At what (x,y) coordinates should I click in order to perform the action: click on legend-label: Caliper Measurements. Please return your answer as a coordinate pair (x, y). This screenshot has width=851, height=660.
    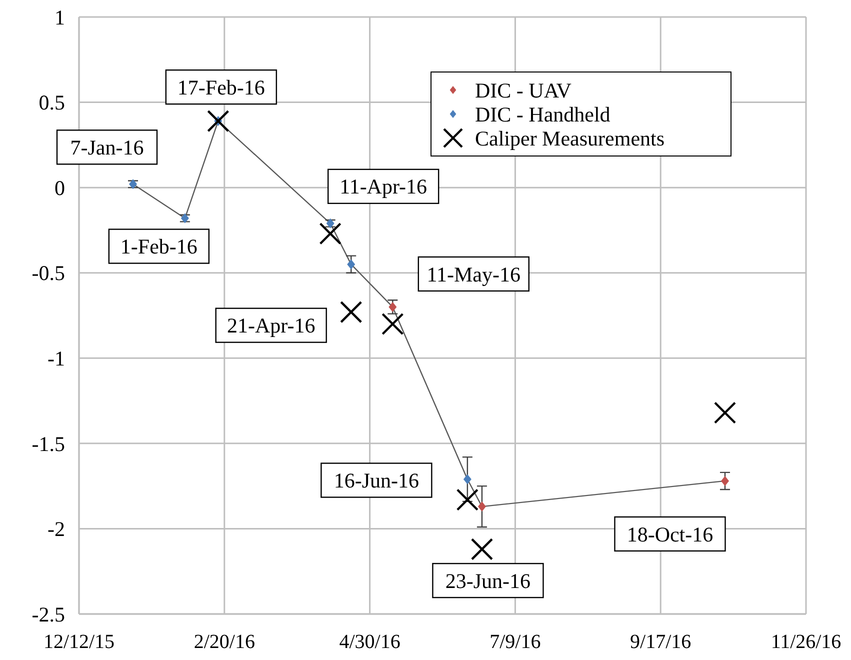
    Looking at the image, I should click on (570, 138).